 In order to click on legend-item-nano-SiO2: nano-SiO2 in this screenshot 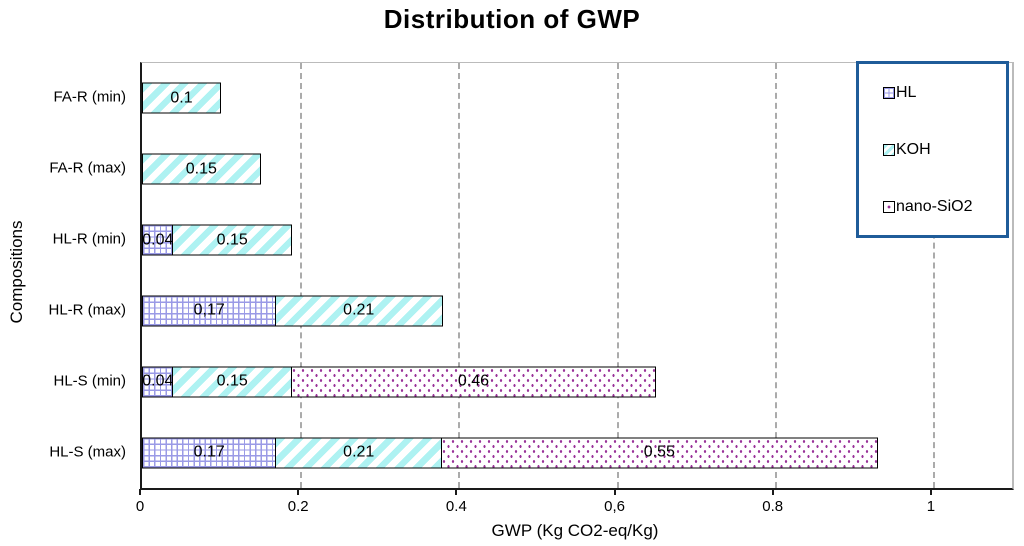, I will do `click(944, 207)`.